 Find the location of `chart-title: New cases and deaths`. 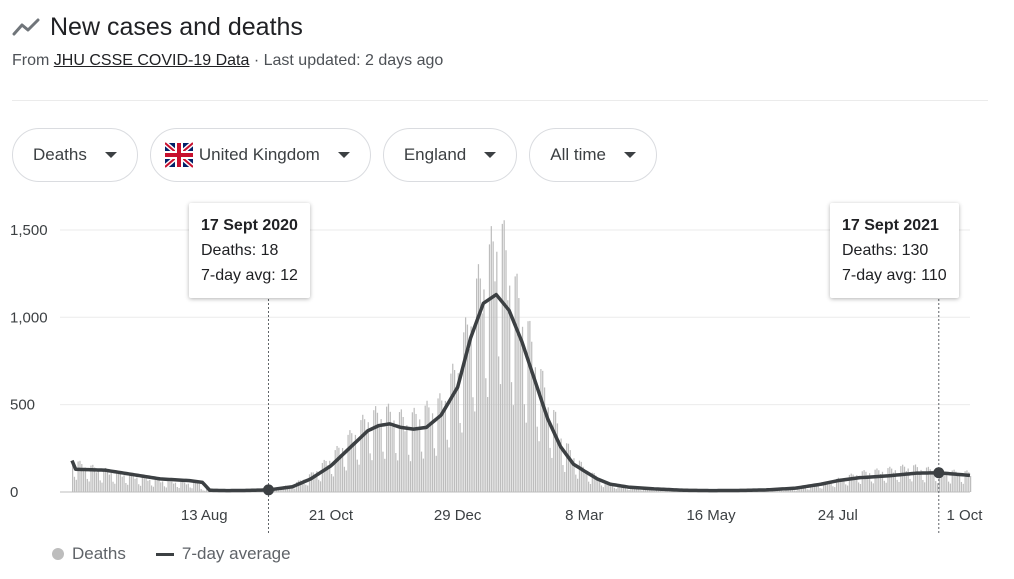

chart-title: New cases and deaths is located at coordinates (176, 26).